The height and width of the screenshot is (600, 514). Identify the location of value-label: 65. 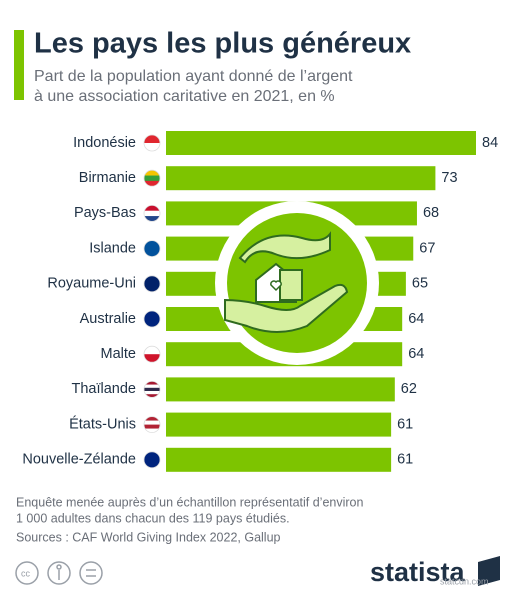
(420, 284).